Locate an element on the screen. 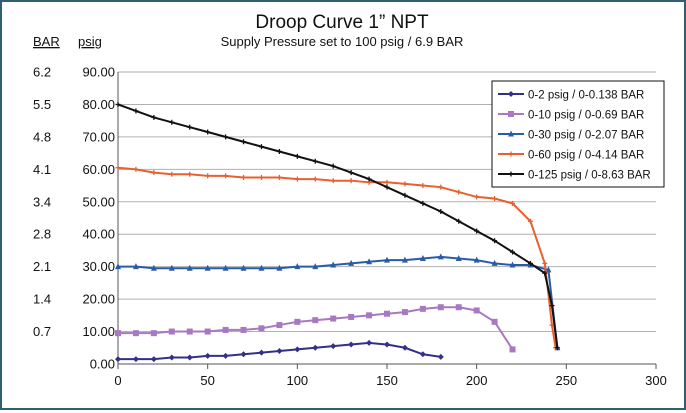 The width and height of the screenshot is (686, 413). legend-entry: 0-2 psig / 0-0.138 BAR is located at coordinates (571, 96).